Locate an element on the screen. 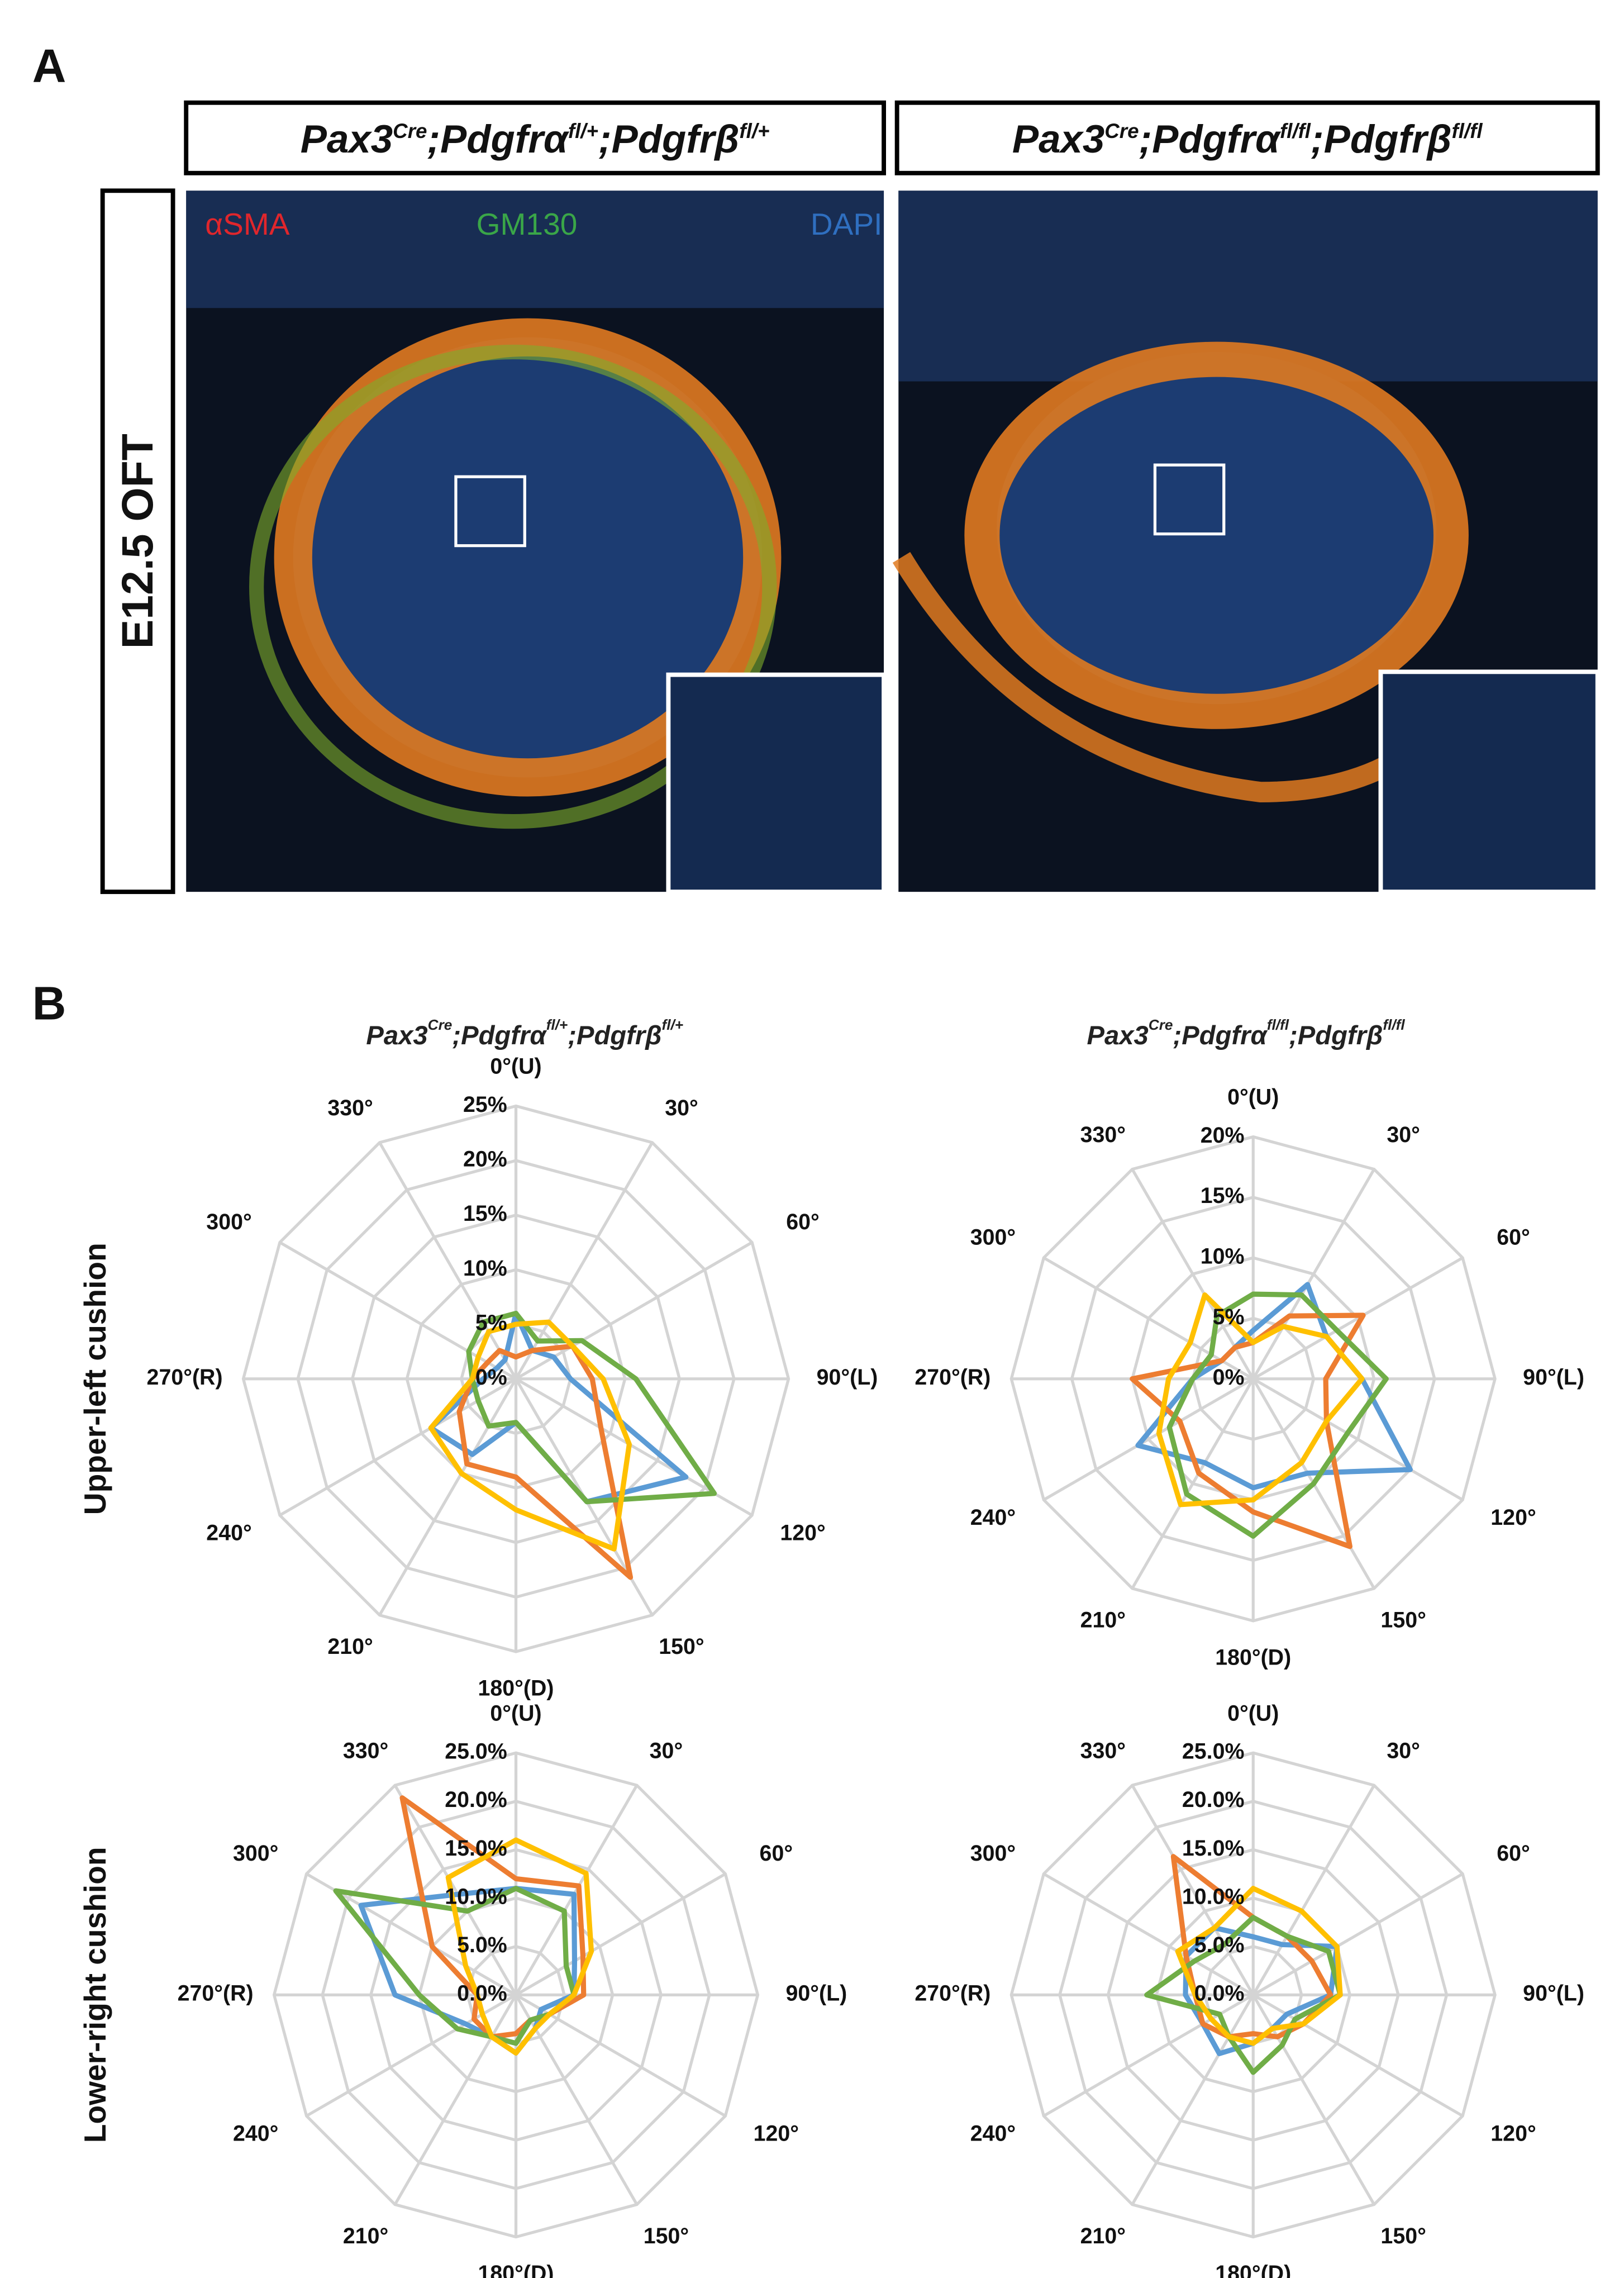 This screenshot has height=2278, width=1624. tick-label: 10% is located at coordinates (1223, 1256).